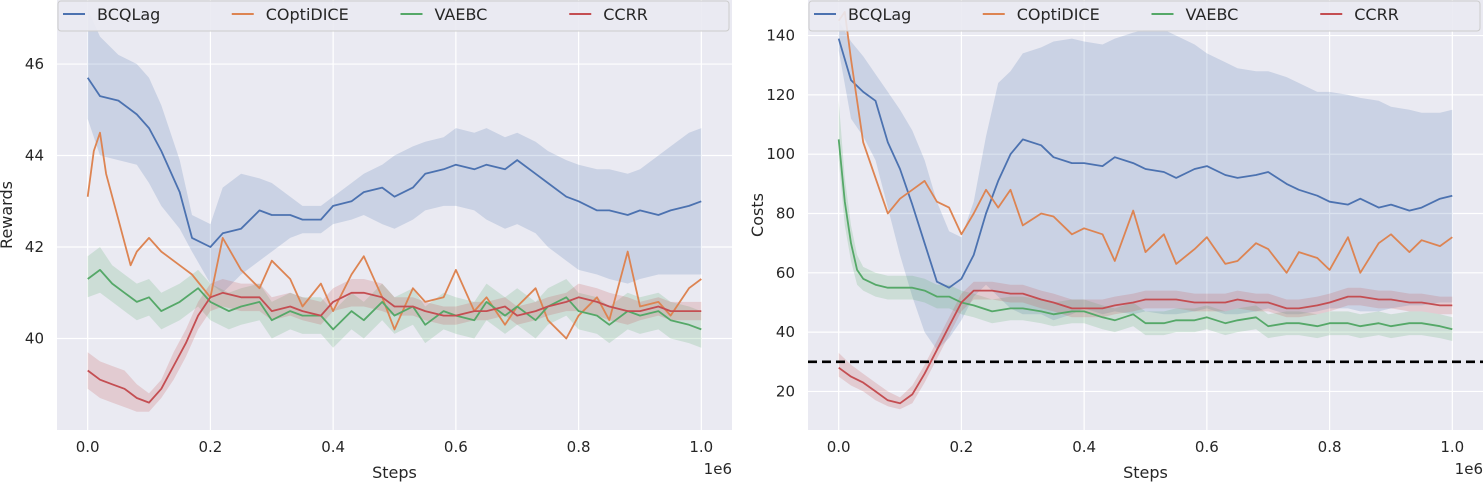  What do you see at coordinates (780, 36) in the screenshot?
I see `y-tick-label-140: 140` at bounding box center [780, 36].